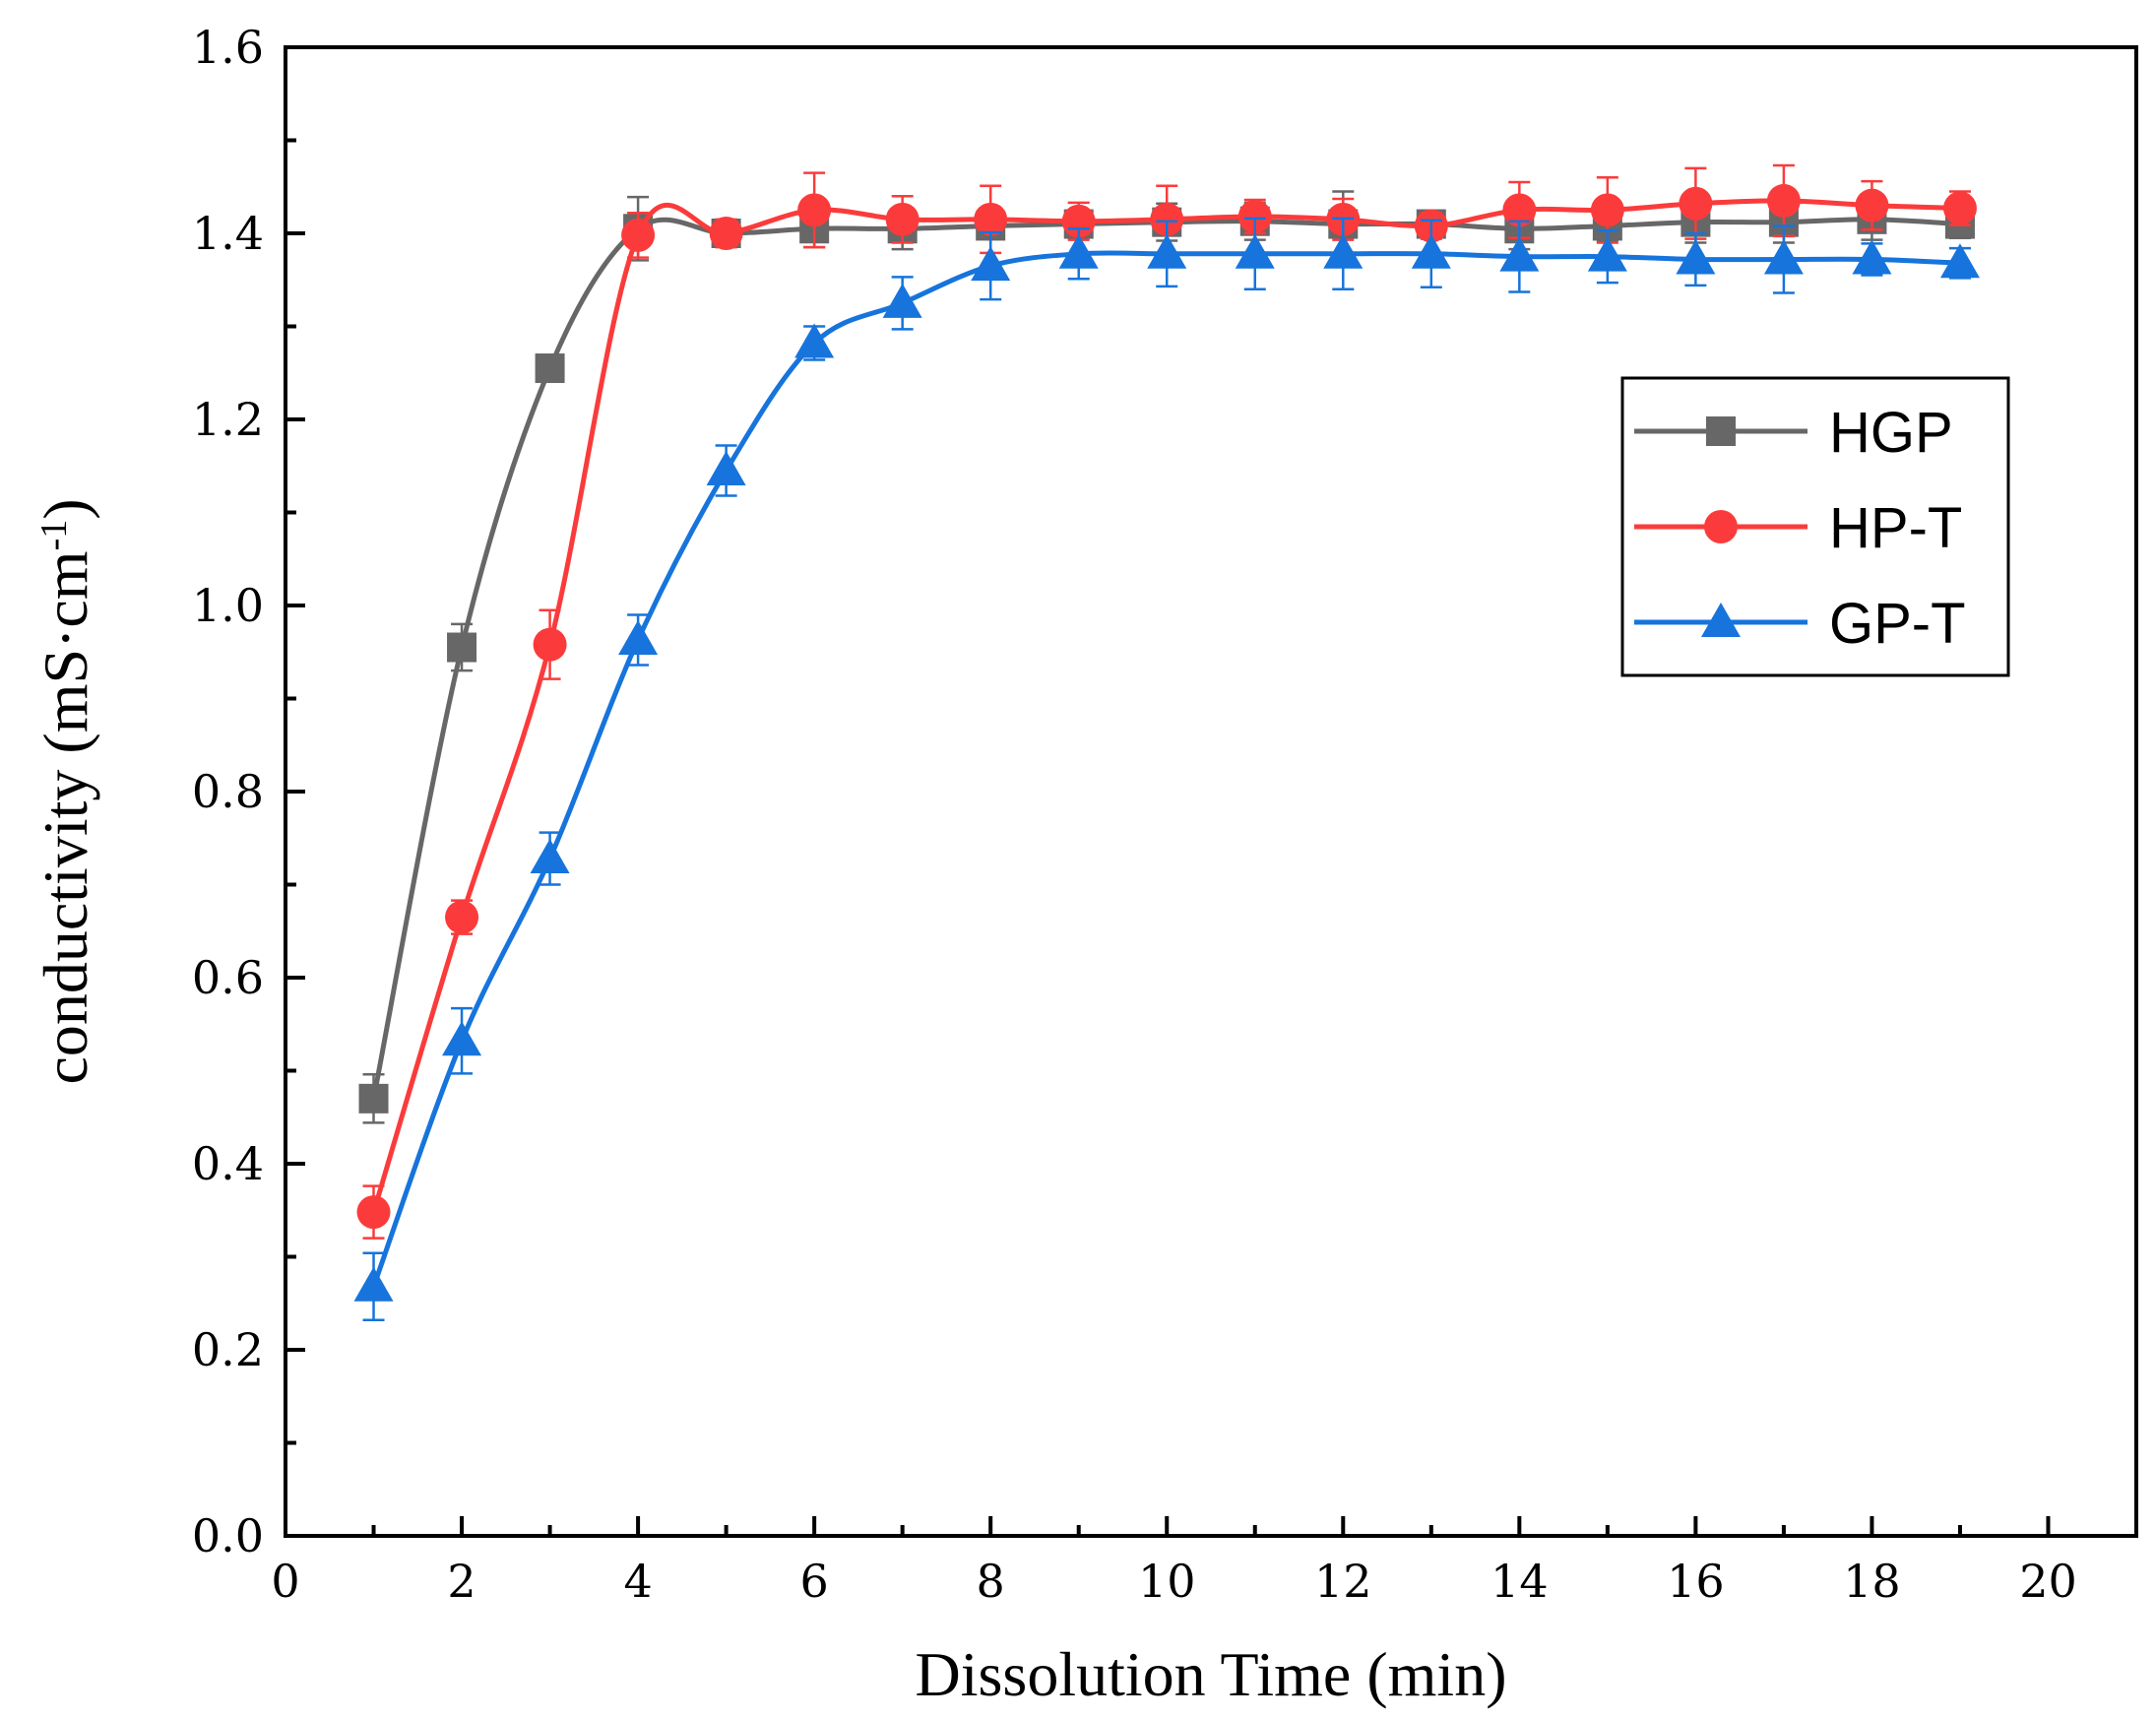 The width and height of the screenshot is (2156, 1719). Describe the element at coordinates (1167, 1582) in the screenshot. I see `x-tick-label: 10` at that location.